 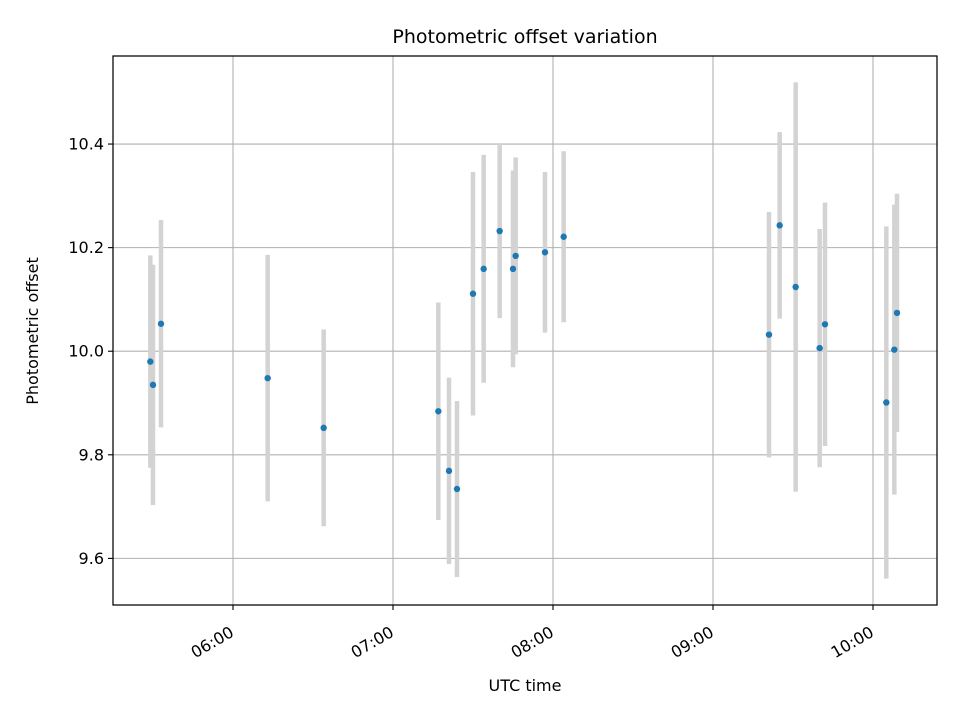 I want to click on x-axis-label: UTC time, so click(x=525, y=685).